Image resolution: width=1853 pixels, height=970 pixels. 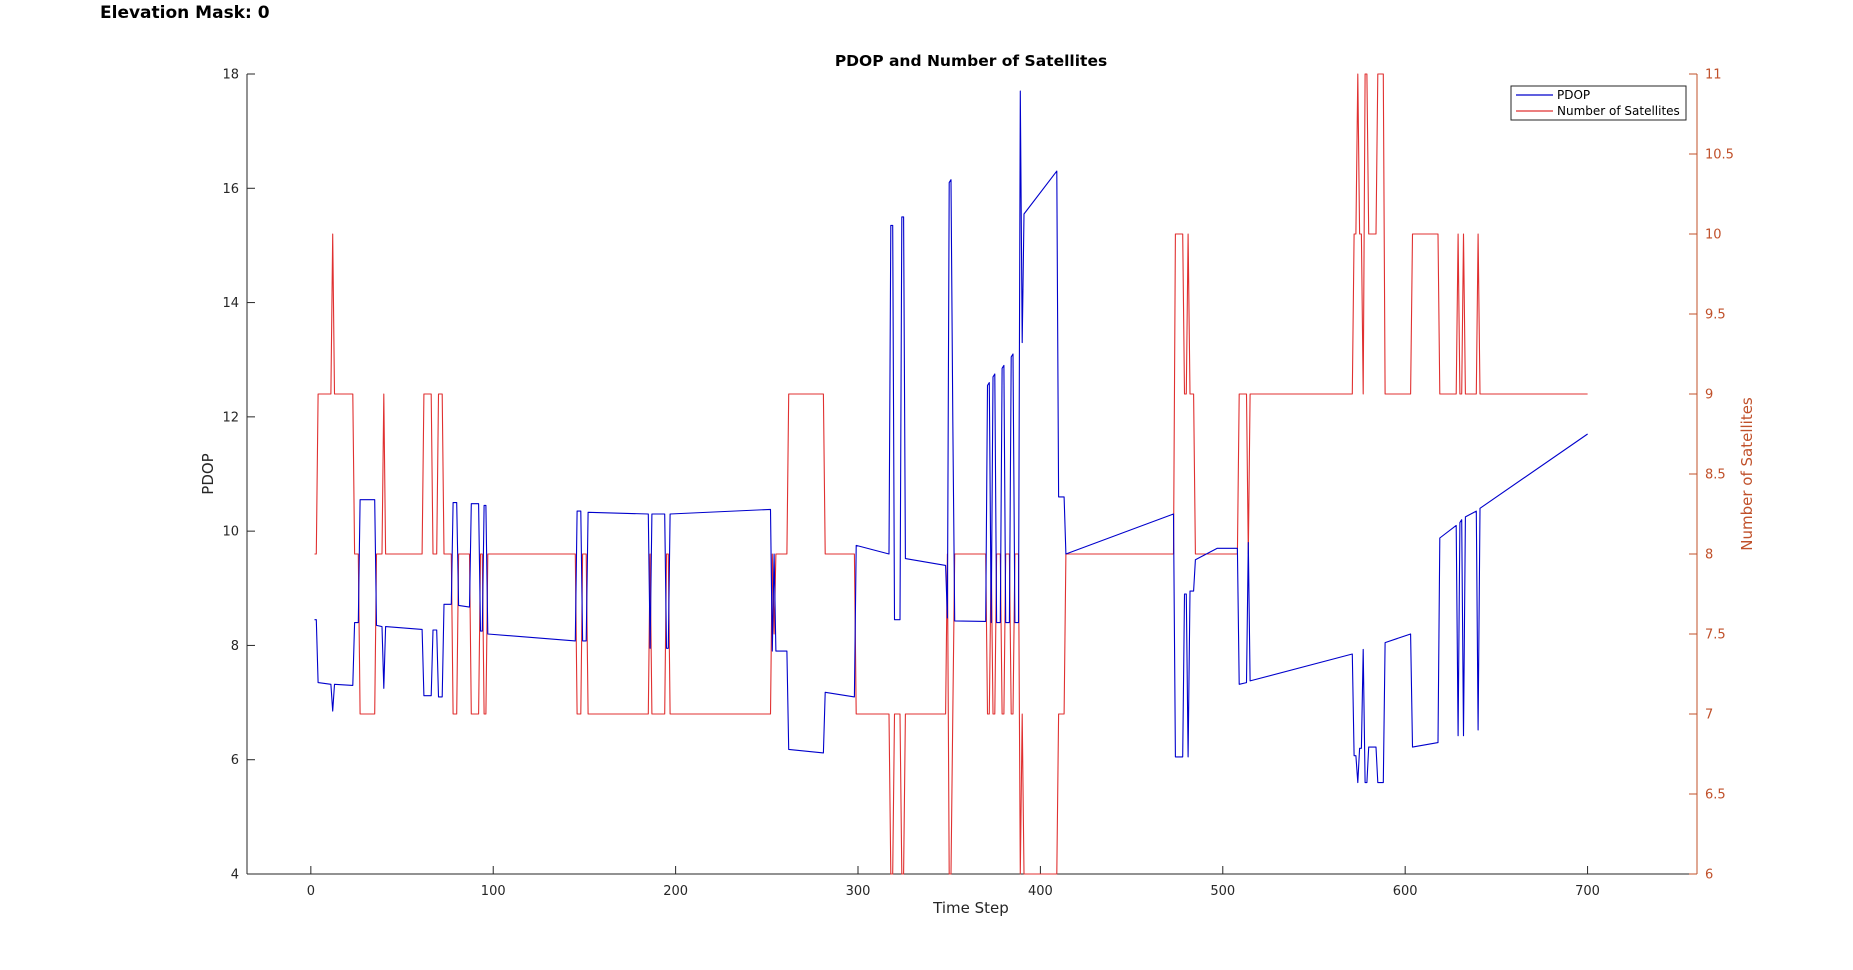 What do you see at coordinates (230, 532) in the screenshot?
I see `y-tick-label: 10` at bounding box center [230, 532].